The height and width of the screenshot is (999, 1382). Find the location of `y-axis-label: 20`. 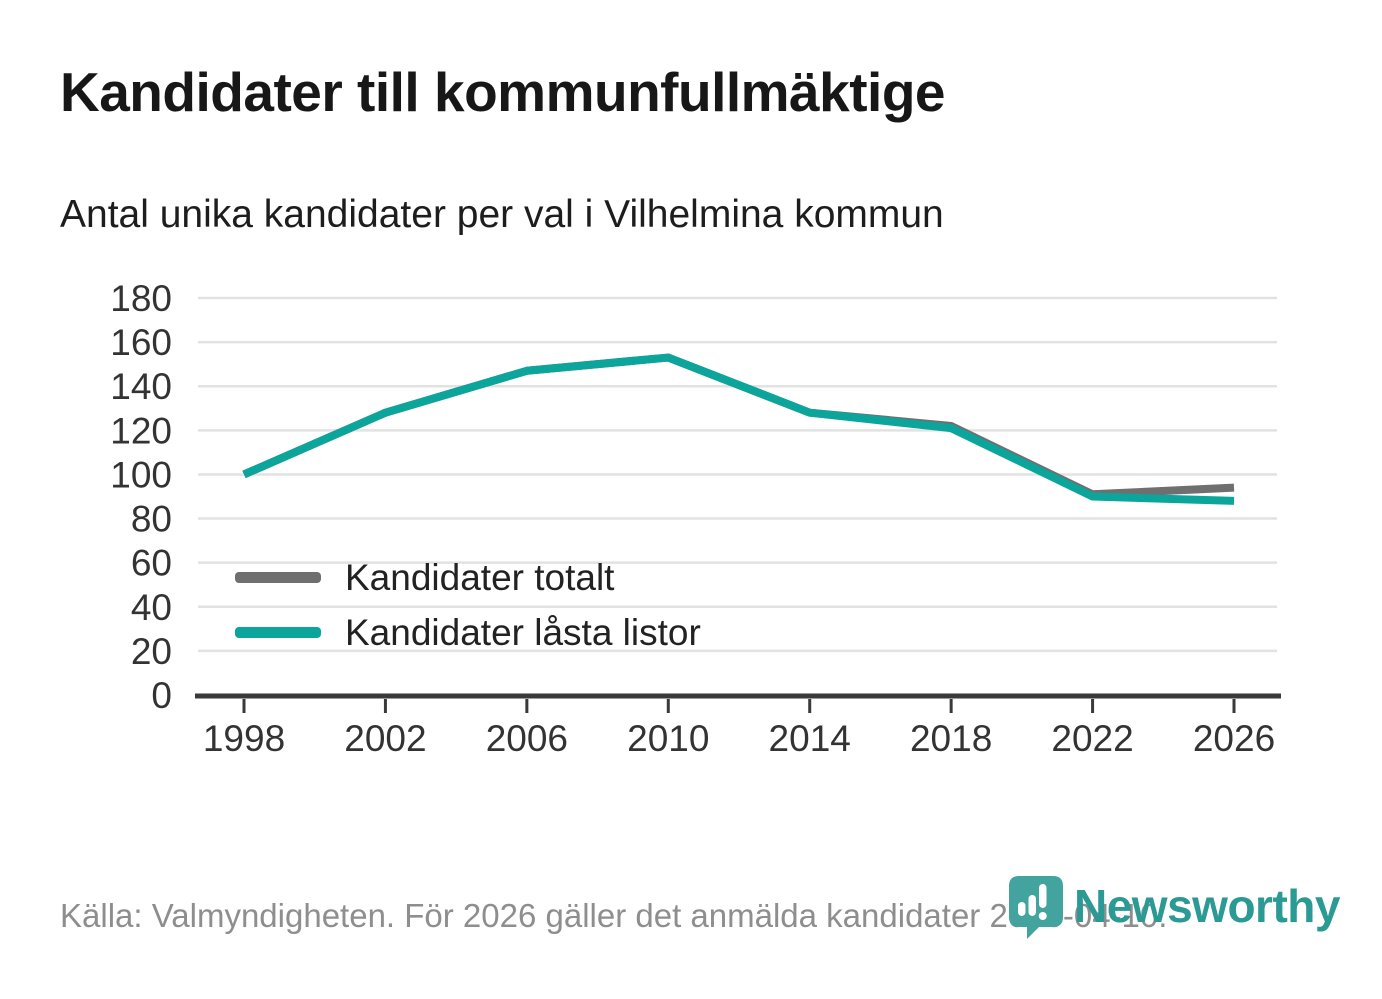

y-axis-label: 20 is located at coordinates (151, 651).